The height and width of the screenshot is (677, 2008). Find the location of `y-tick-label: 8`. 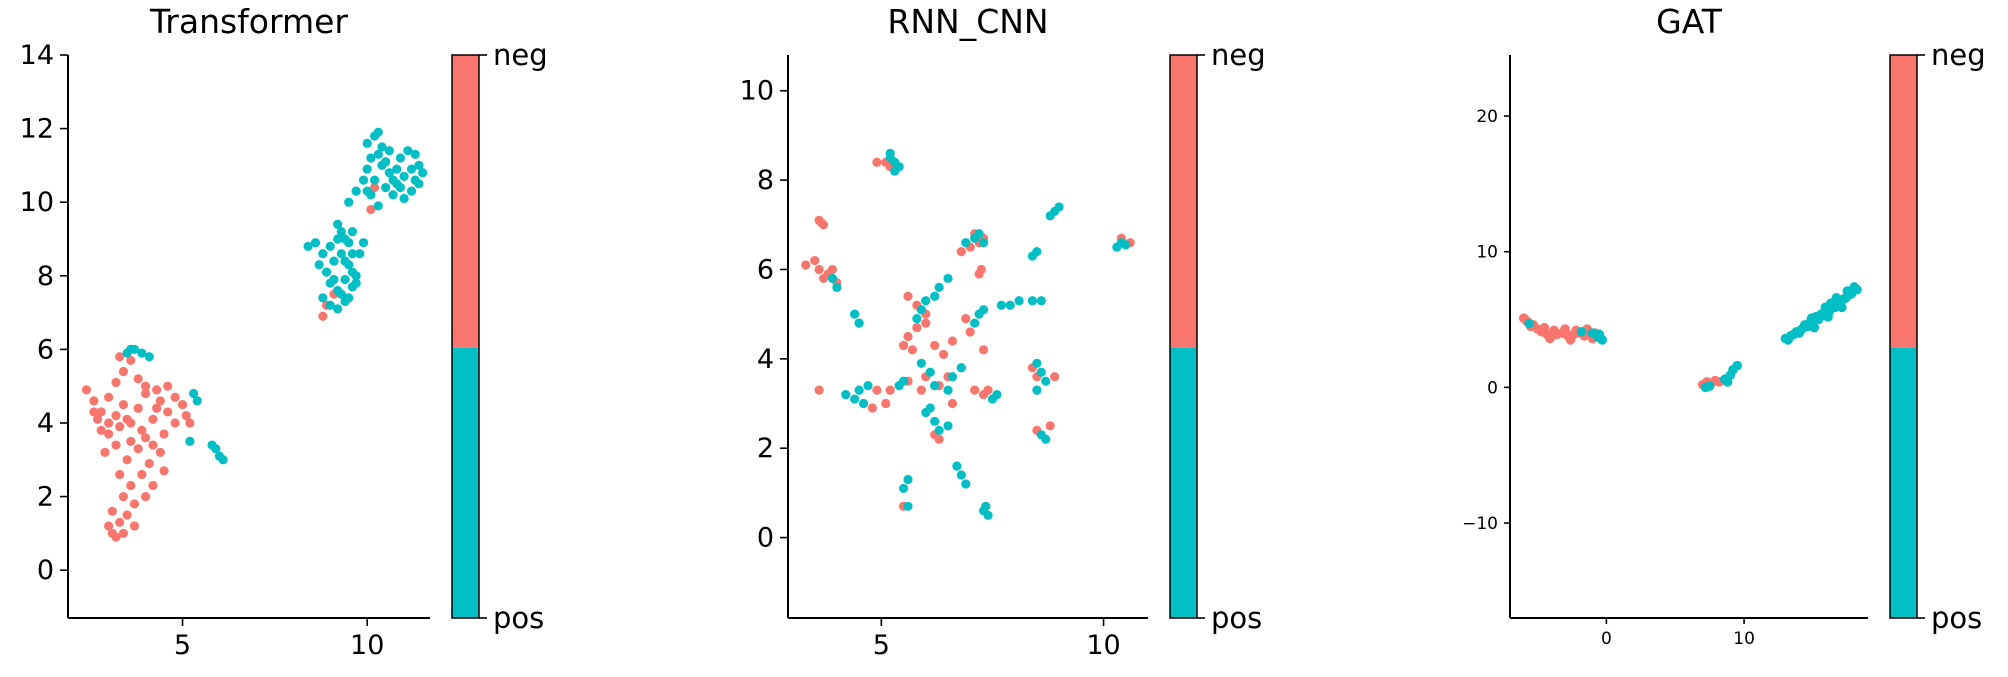

y-tick-label: 8 is located at coordinates (765, 180).